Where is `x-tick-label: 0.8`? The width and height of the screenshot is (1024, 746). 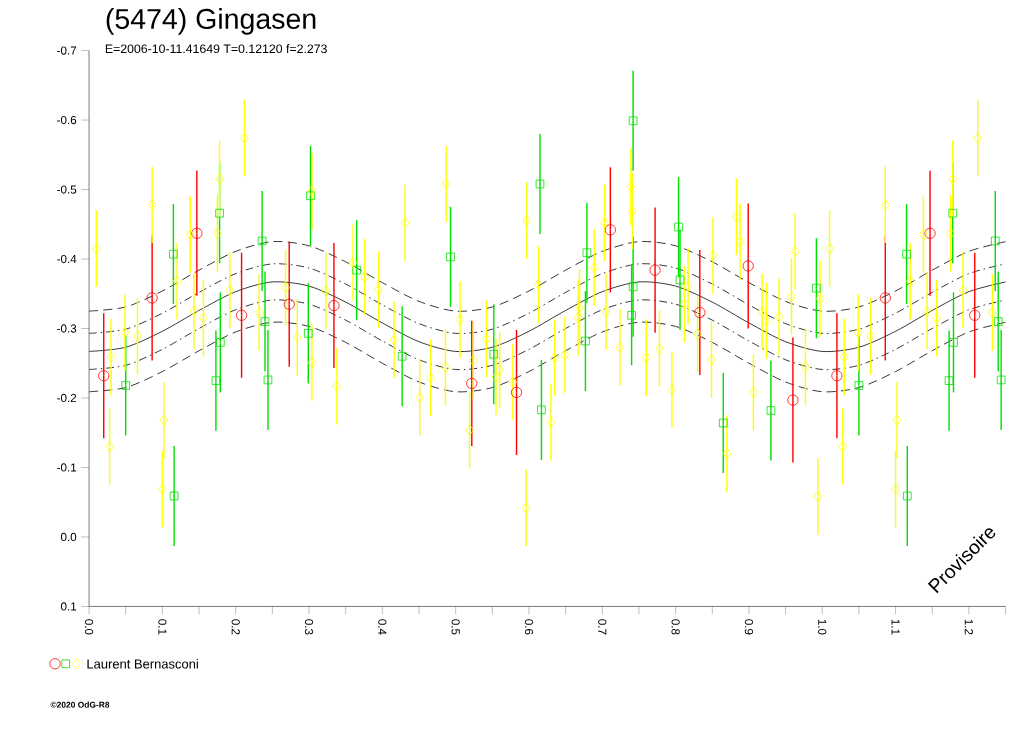 x-tick-label: 0.8 is located at coordinates (675, 627).